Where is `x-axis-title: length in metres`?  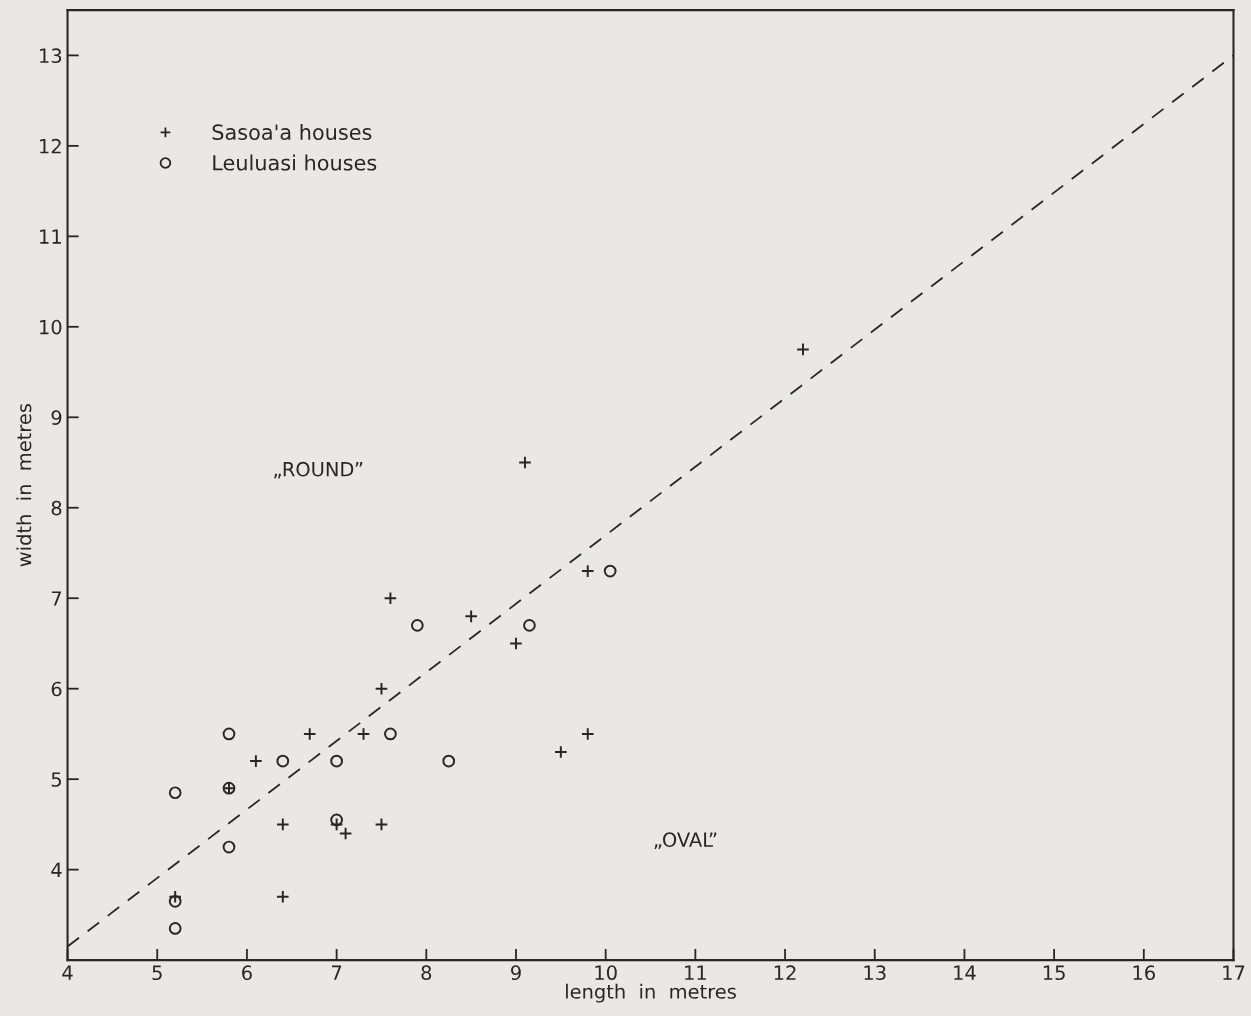
x-axis-title: length in metres is located at coordinates (651, 993).